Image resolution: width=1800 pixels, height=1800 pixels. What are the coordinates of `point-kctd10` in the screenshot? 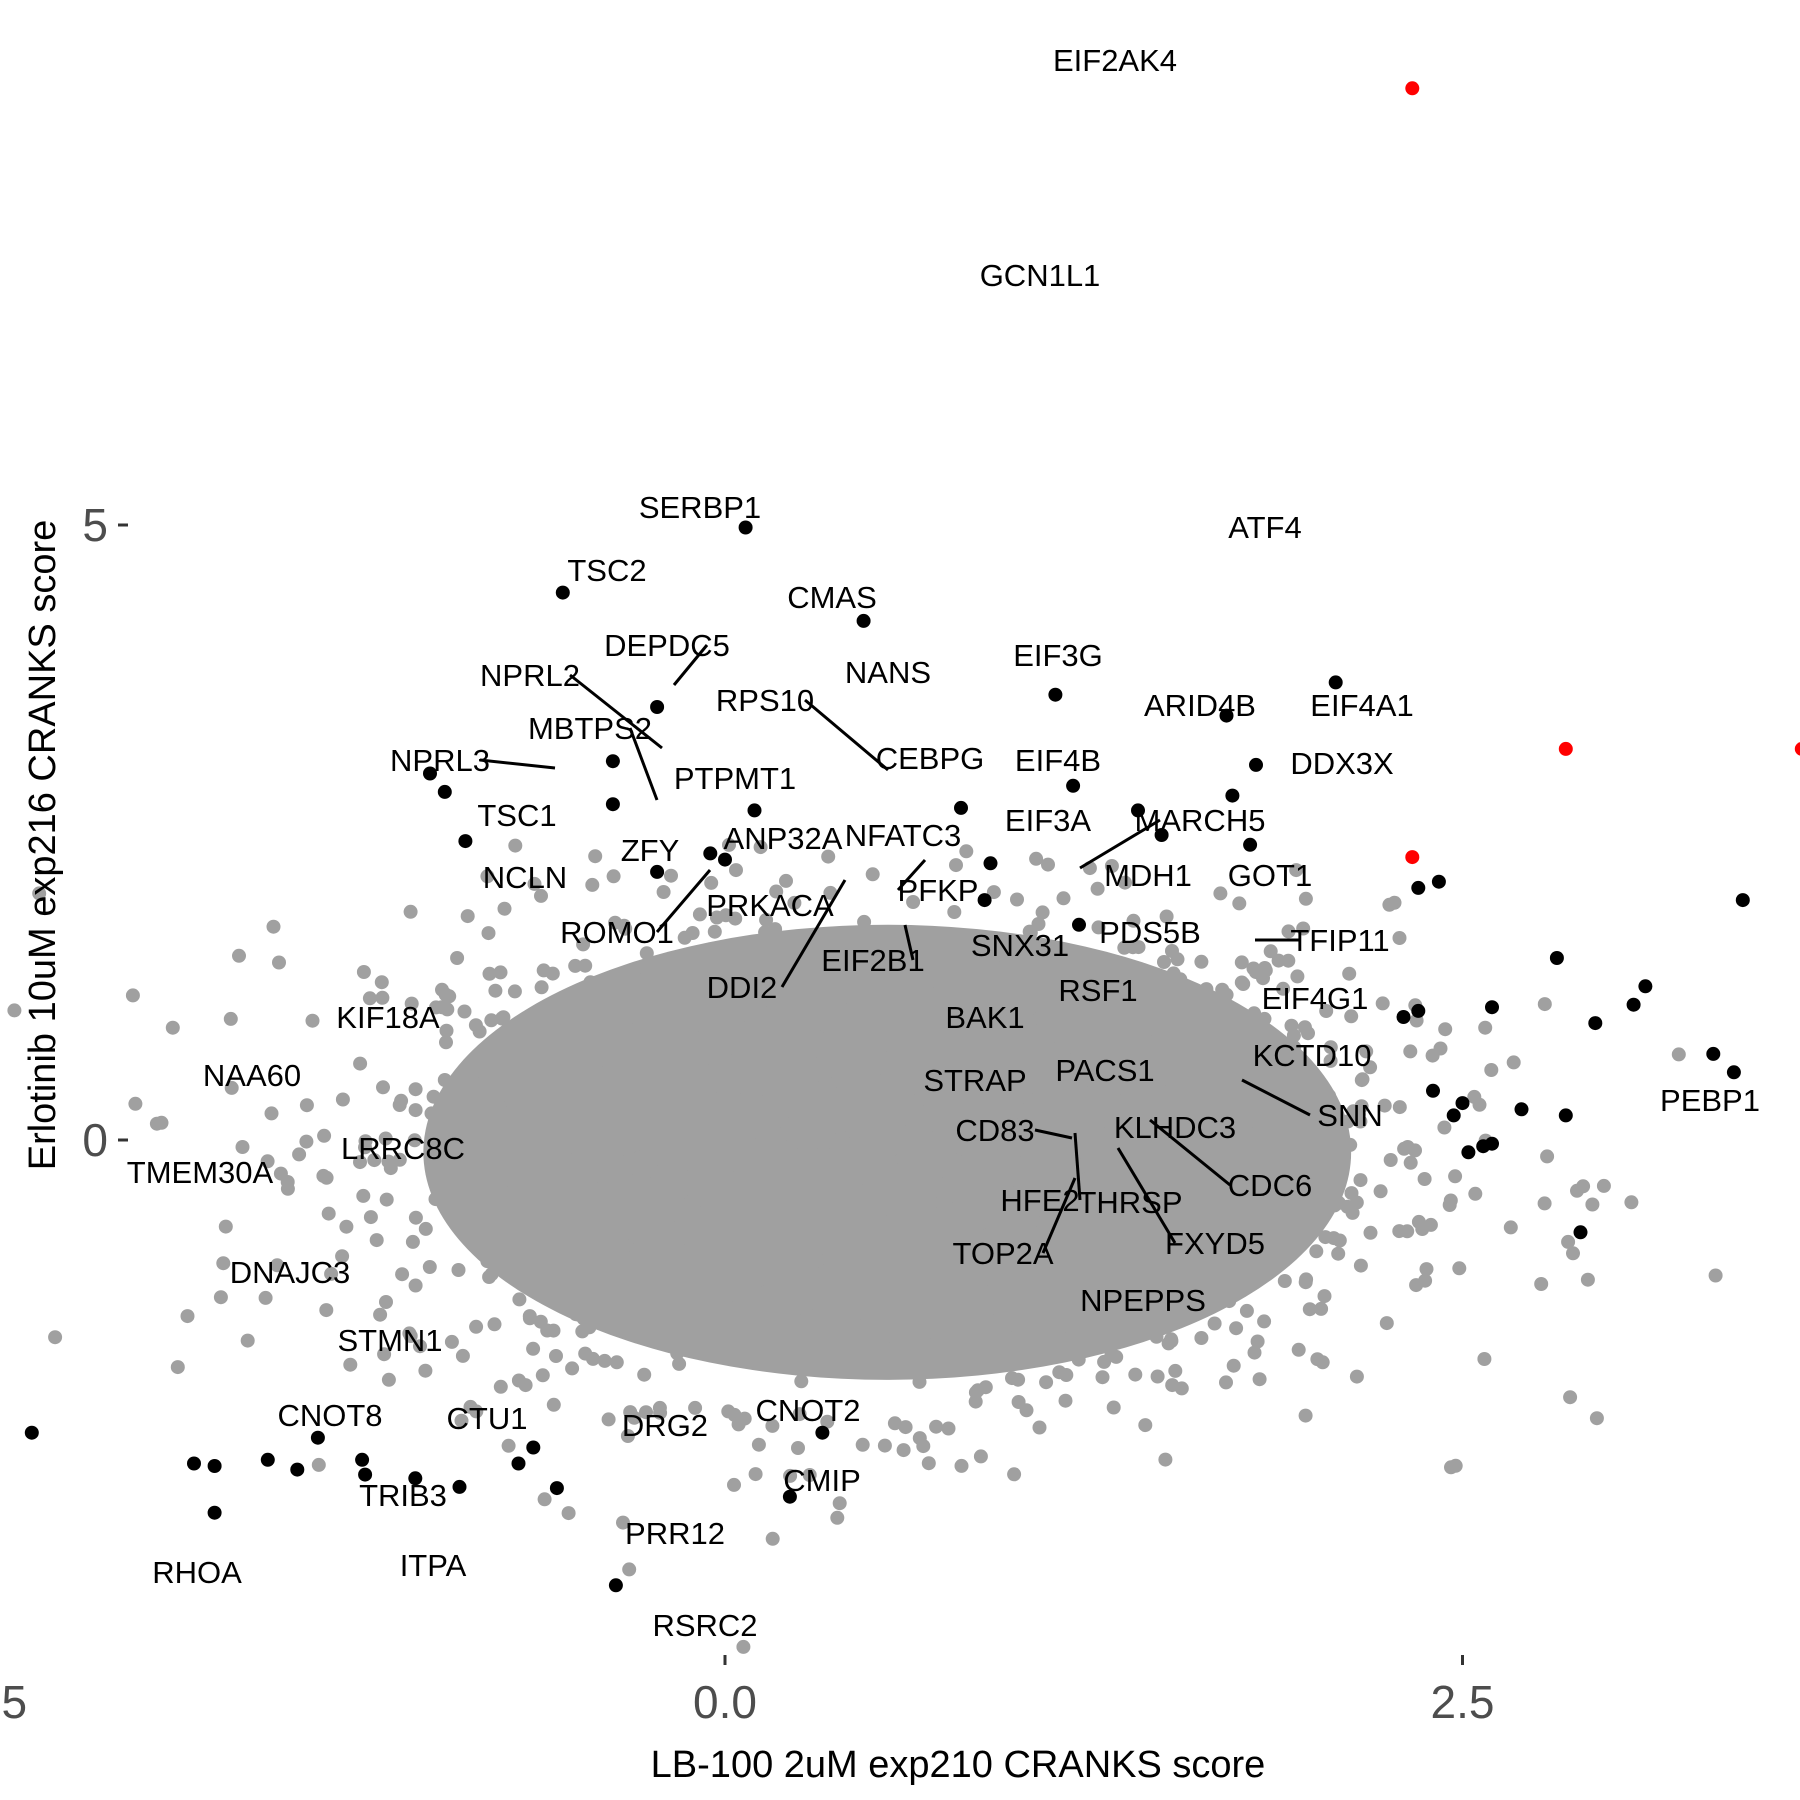 It's located at (1595, 1023).